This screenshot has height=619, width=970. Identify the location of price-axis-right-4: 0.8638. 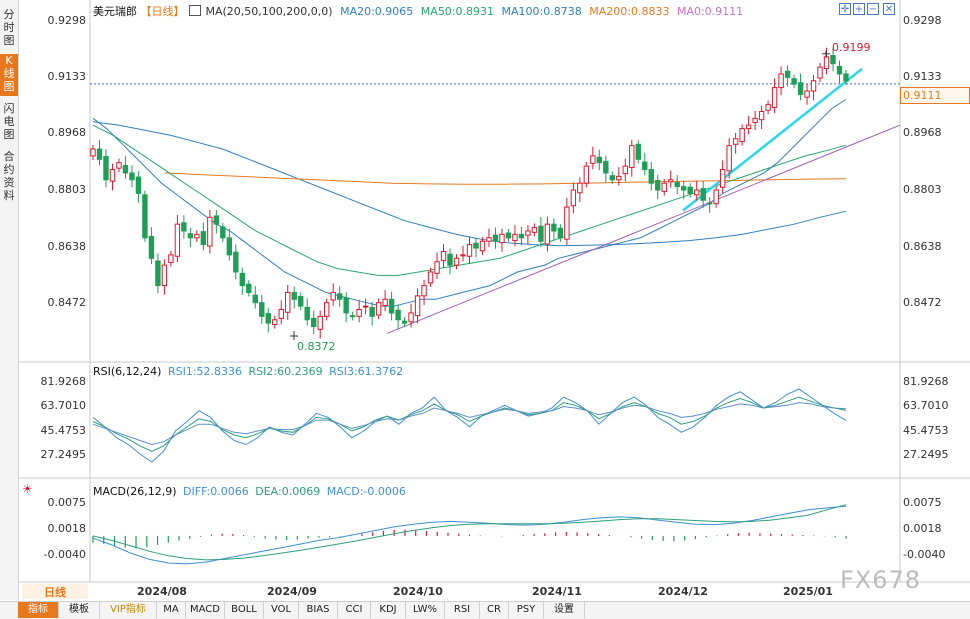
(922, 246).